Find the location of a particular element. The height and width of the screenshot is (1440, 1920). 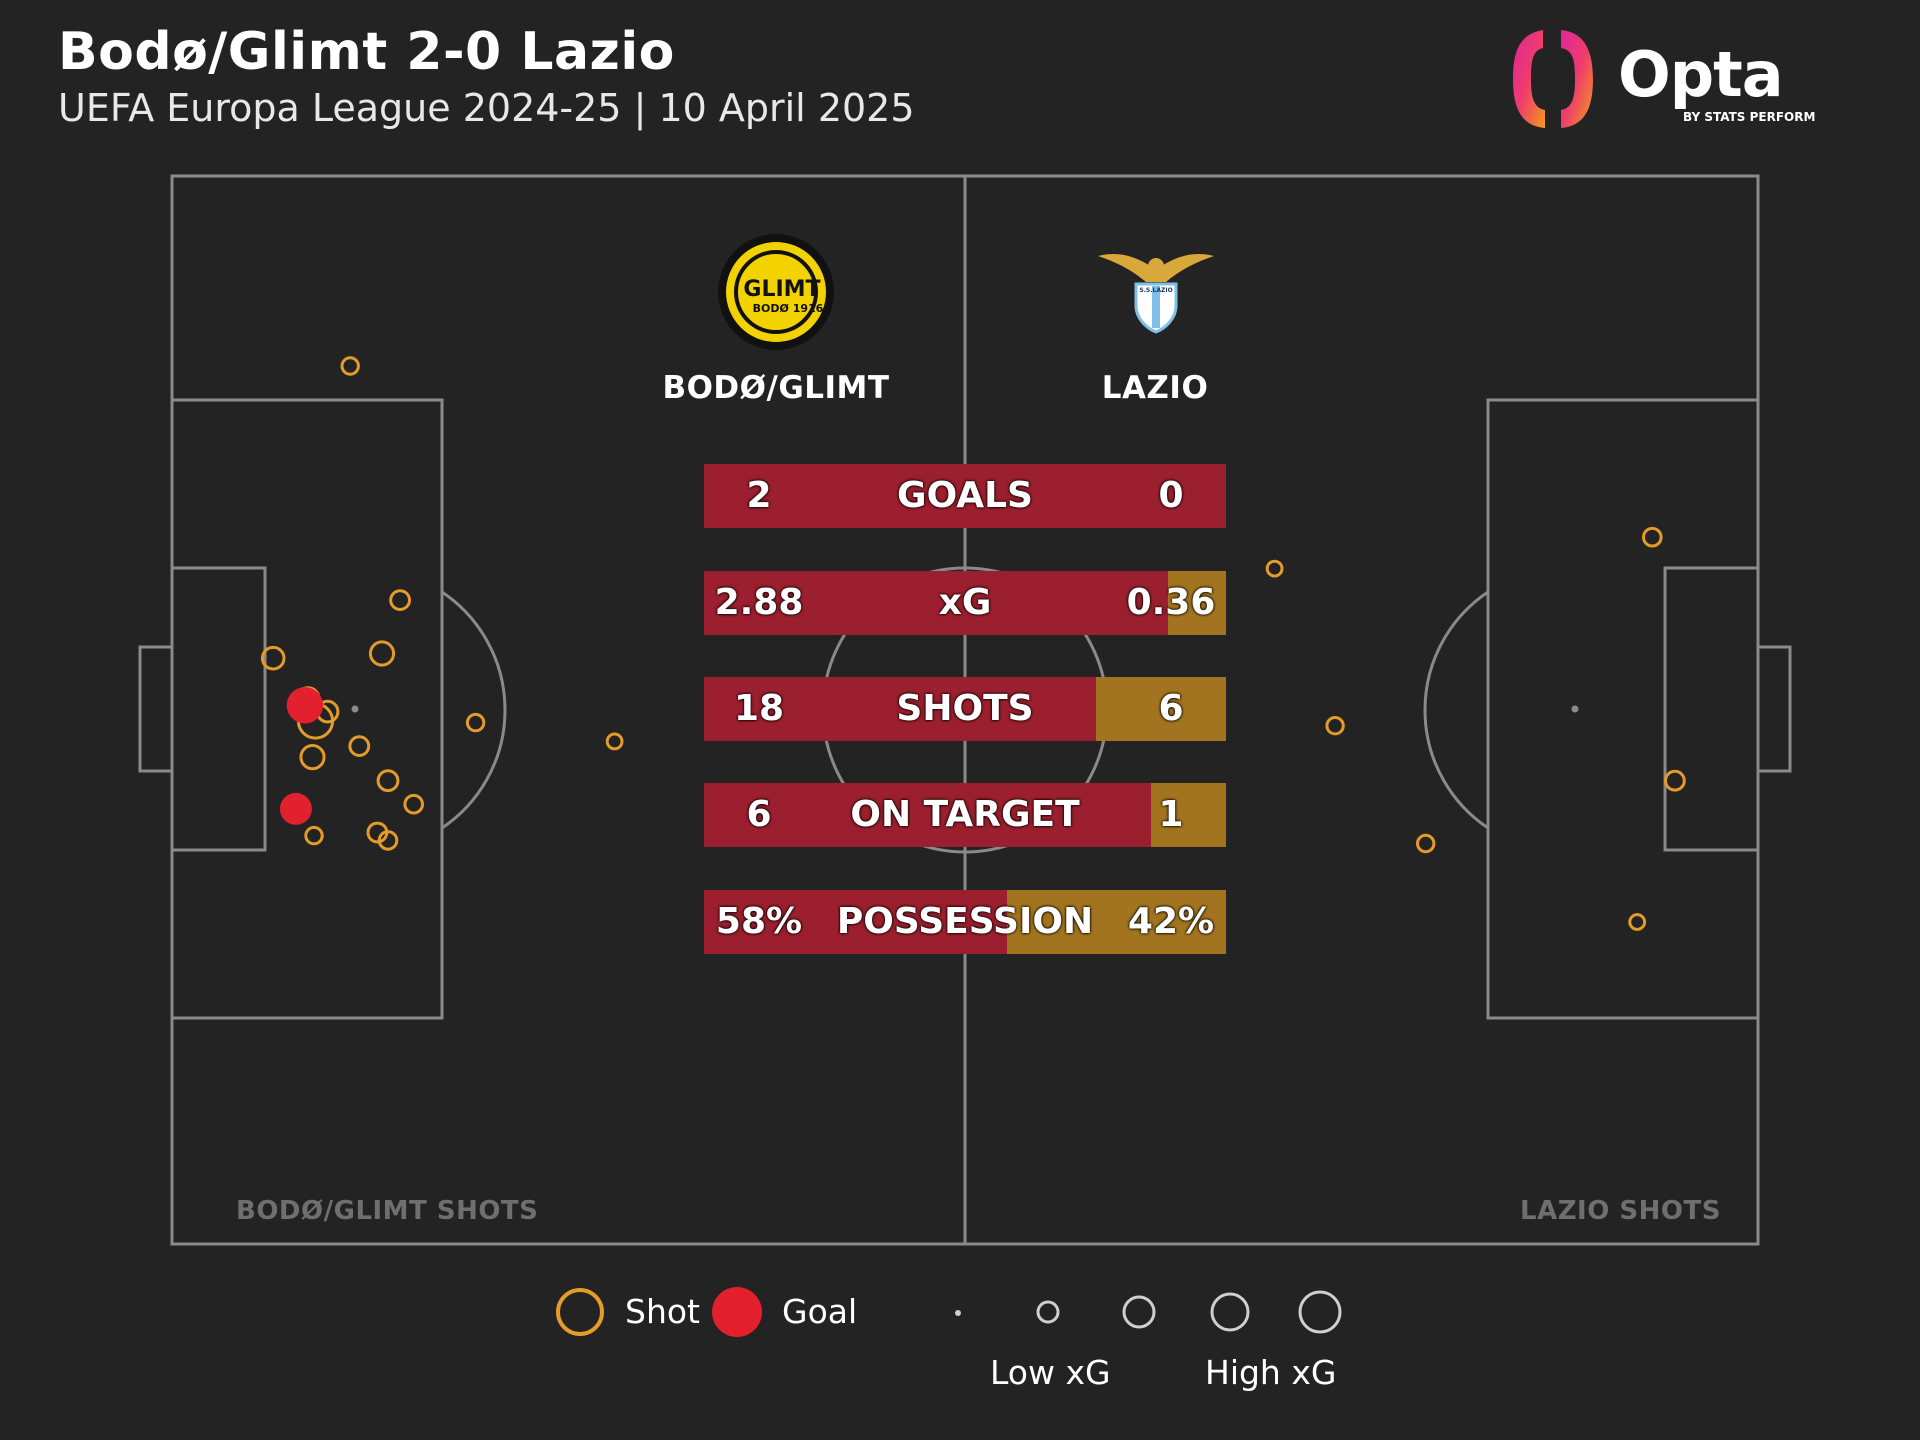

stat-home-value: 6 is located at coordinates (759, 814).